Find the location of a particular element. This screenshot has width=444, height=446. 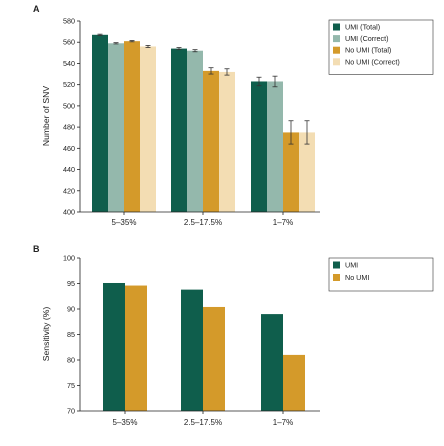

y-tick-label: 90 is located at coordinates (71, 309).